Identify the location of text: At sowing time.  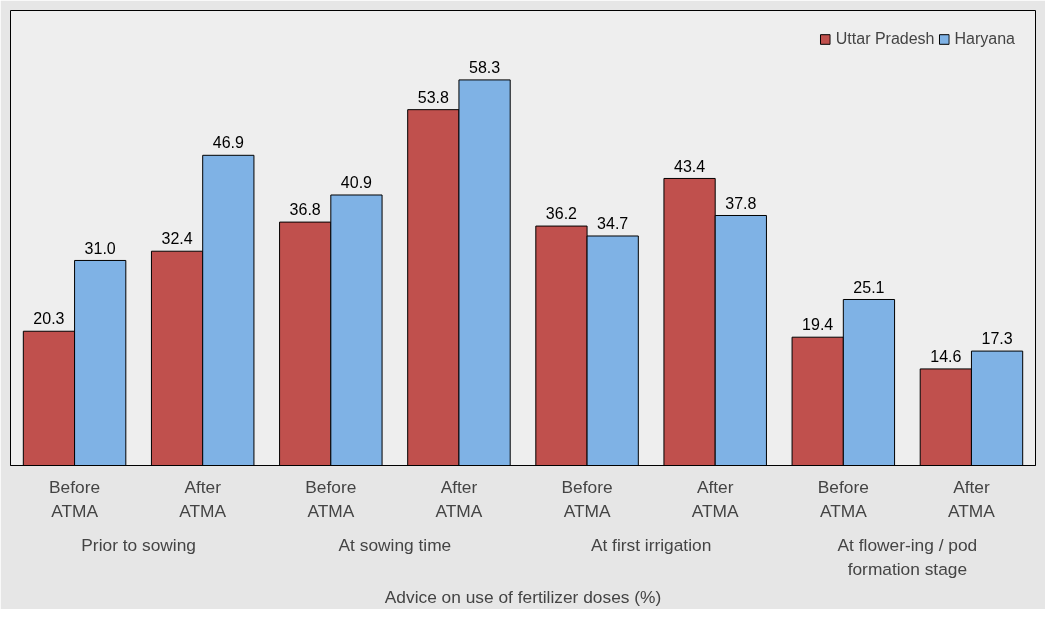
(395, 544).